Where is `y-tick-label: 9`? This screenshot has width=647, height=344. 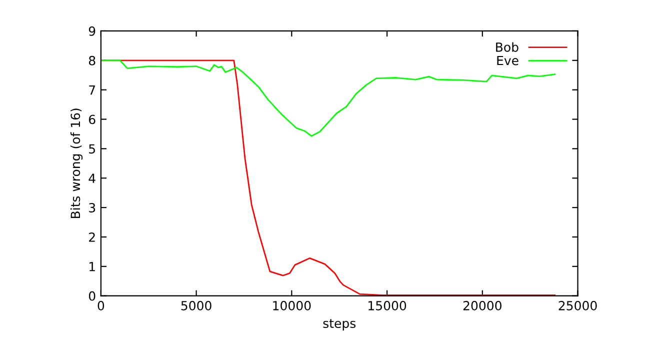 y-tick-label: 9 is located at coordinates (92, 31).